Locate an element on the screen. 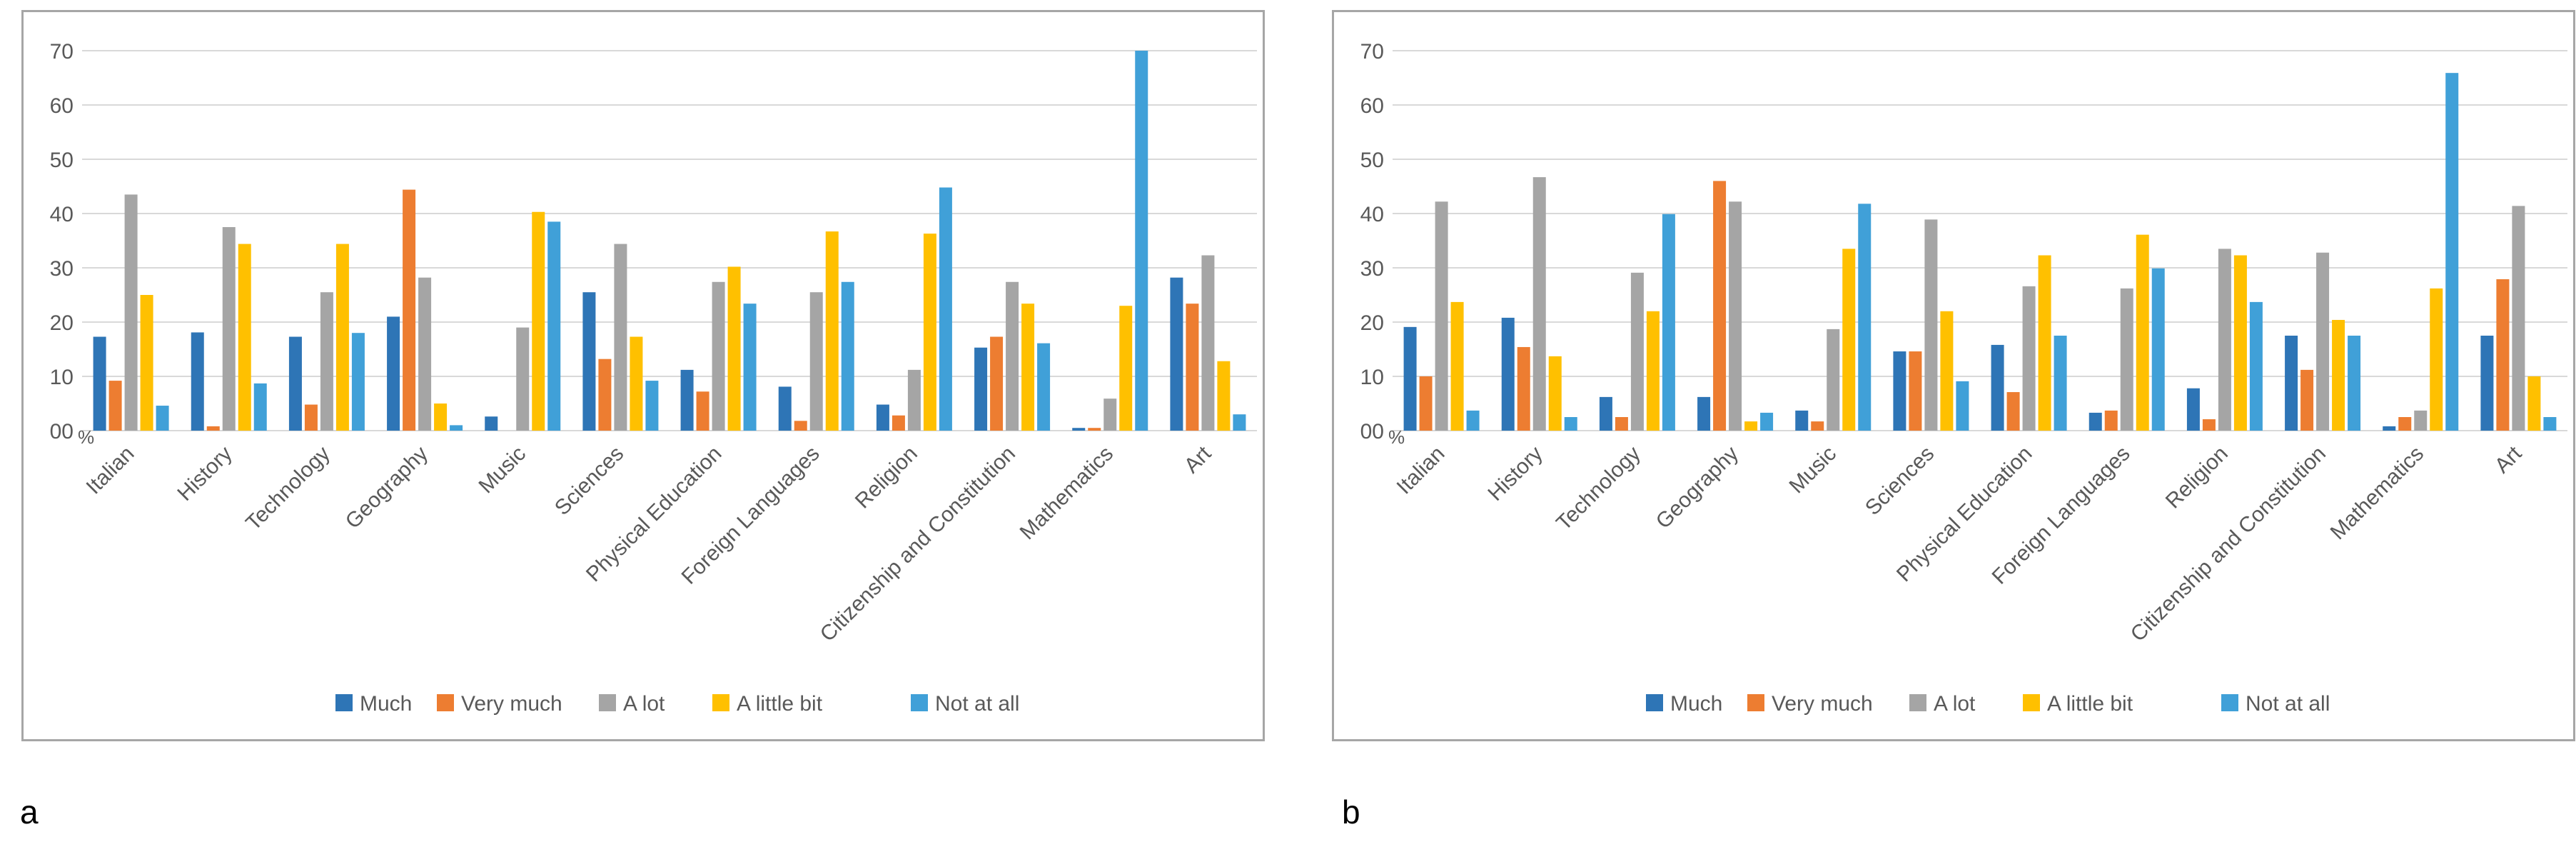 Image resolution: width=2576 pixels, height=842 pixels. bar-very-much-history is located at coordinates (213, 428).